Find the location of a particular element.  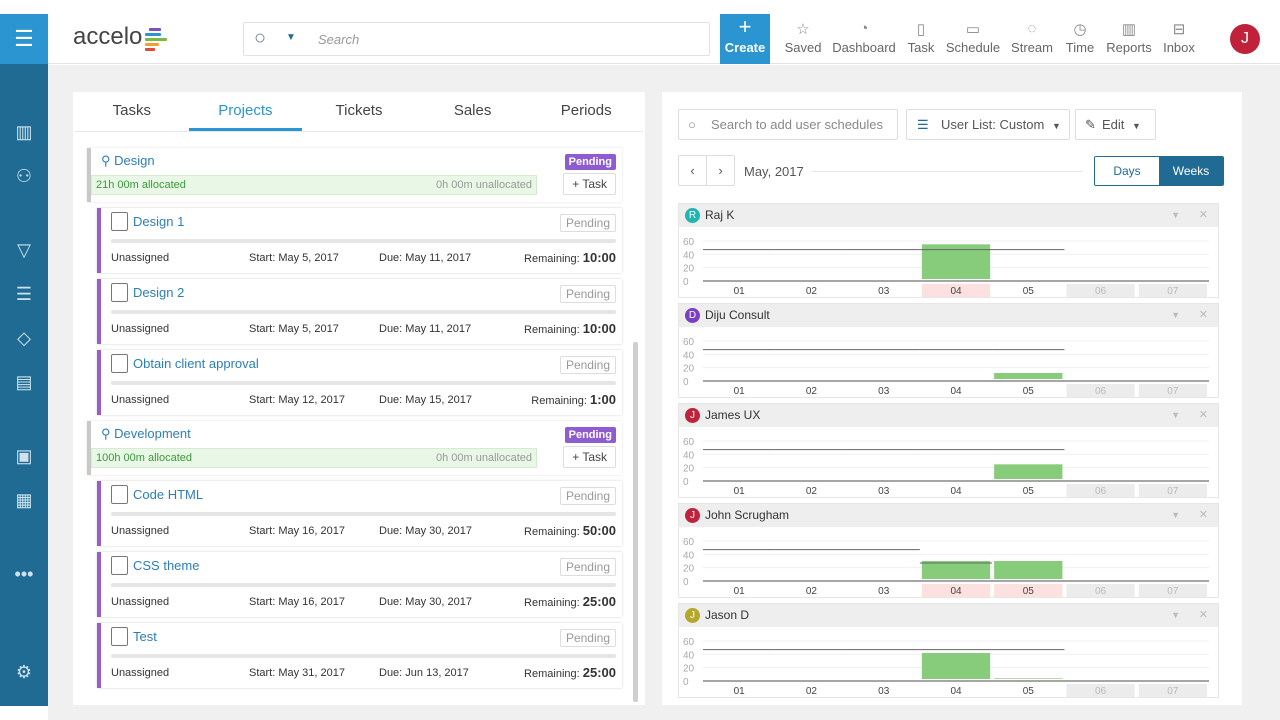

more-icon: ••• is located at coordinates (24, 574).